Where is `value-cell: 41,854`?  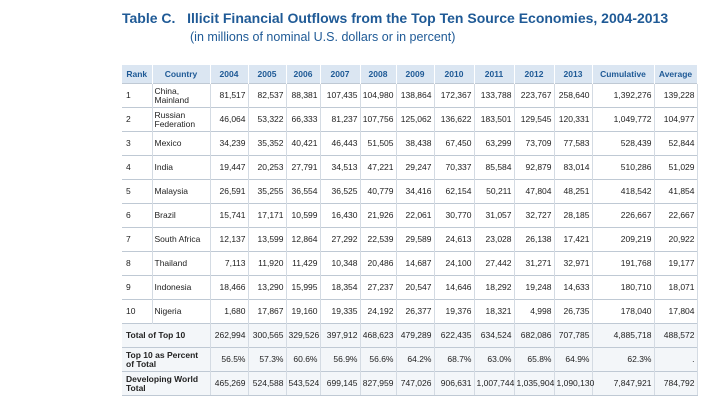 value-cell: 41,854 is located at coordinates (676, 191).